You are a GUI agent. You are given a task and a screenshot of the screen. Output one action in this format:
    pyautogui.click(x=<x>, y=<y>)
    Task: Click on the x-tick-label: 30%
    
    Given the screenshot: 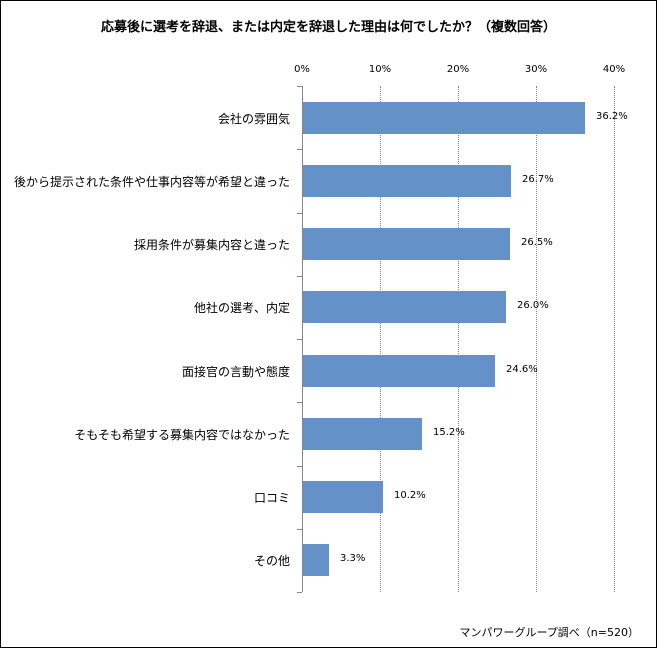 What is the action you would take?
    pyautogui.click(x=536, y=69)
    